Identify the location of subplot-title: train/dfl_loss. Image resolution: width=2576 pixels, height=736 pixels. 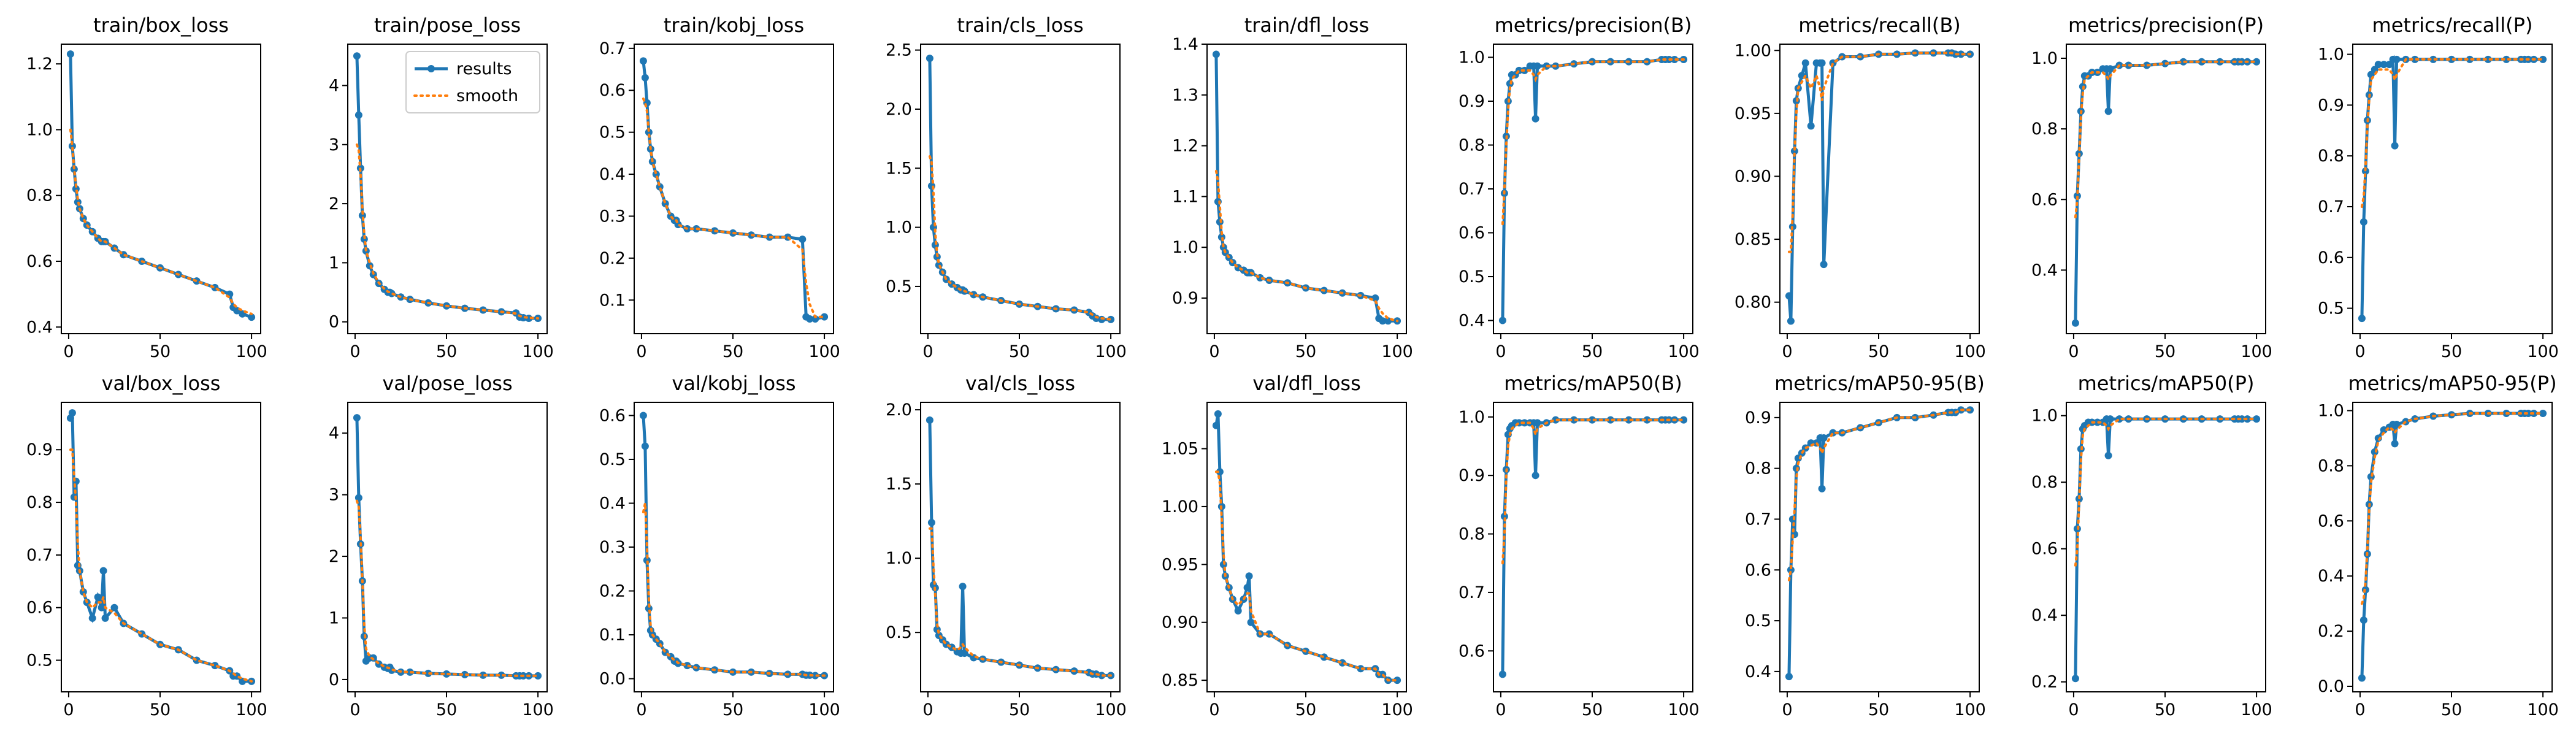
(1307, 25).